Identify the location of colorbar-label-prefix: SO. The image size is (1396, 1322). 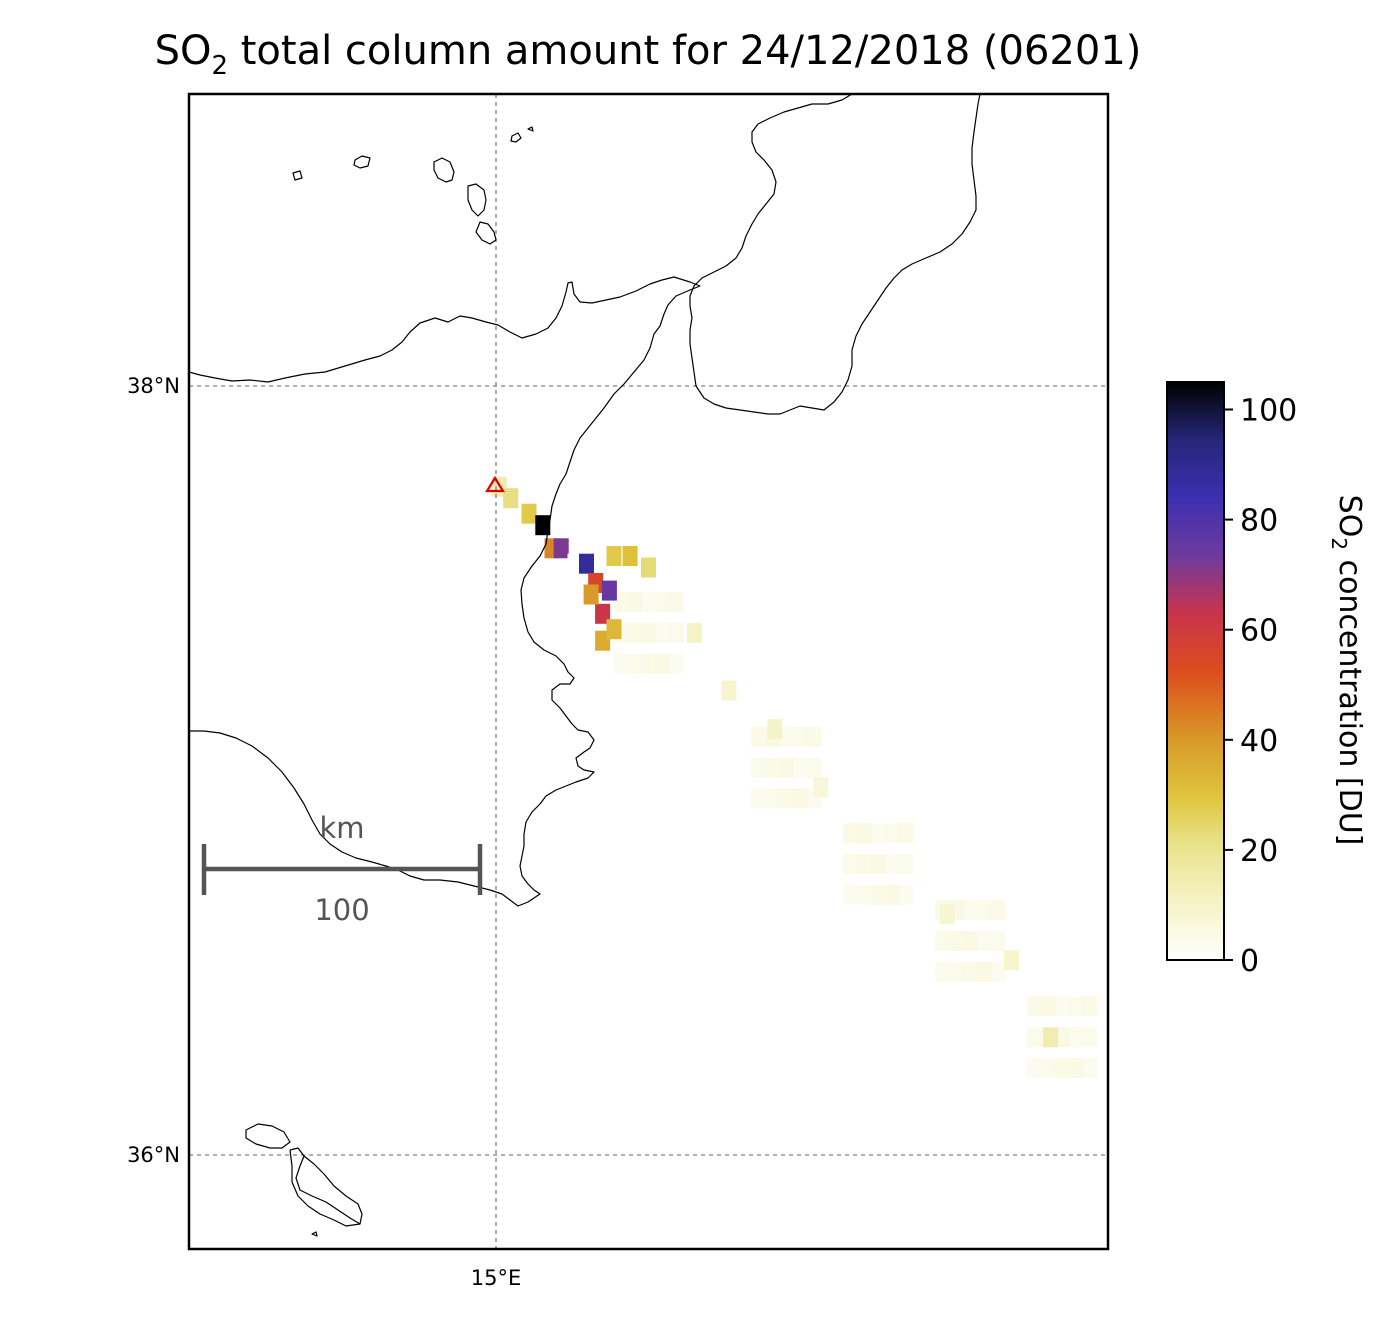
(1349, 516).